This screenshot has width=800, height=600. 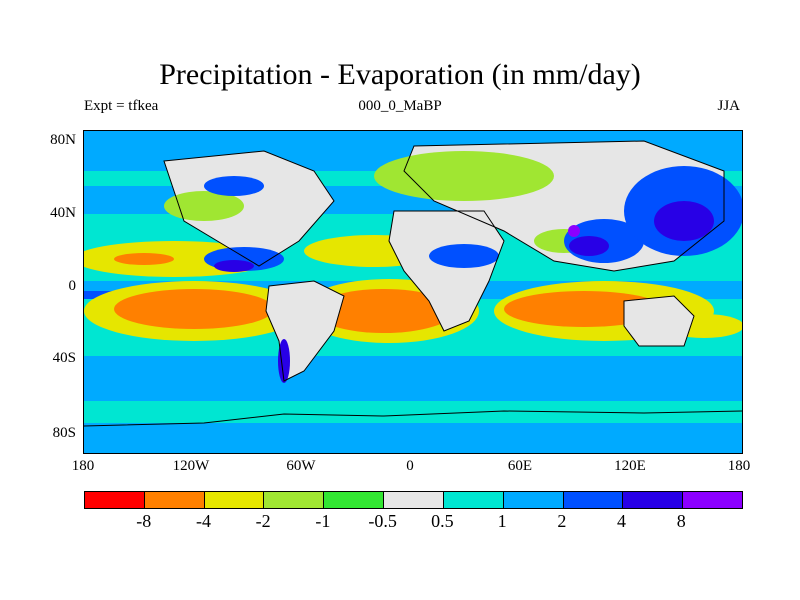 I want to click on colorbar, so click(x=413, y=500).